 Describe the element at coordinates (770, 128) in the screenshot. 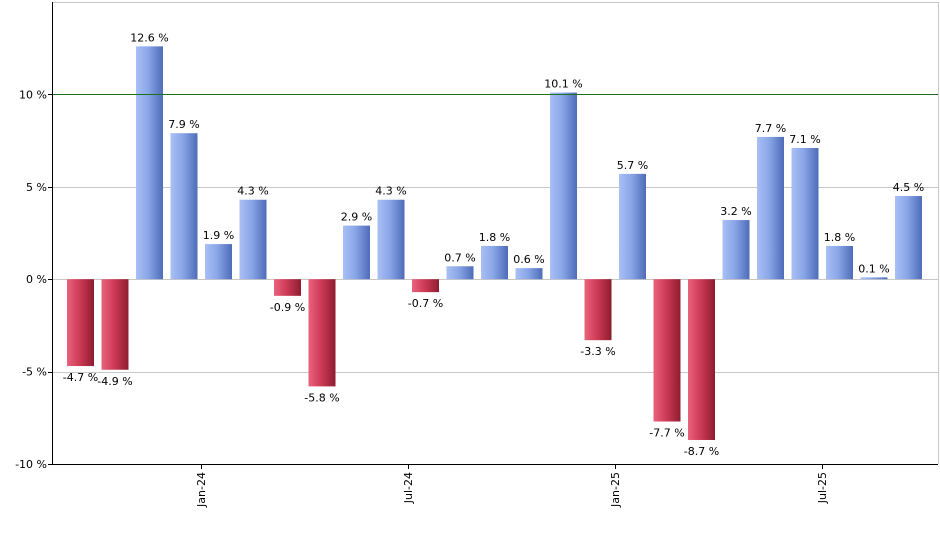

I see `data-label: 7.7 %` at that location.